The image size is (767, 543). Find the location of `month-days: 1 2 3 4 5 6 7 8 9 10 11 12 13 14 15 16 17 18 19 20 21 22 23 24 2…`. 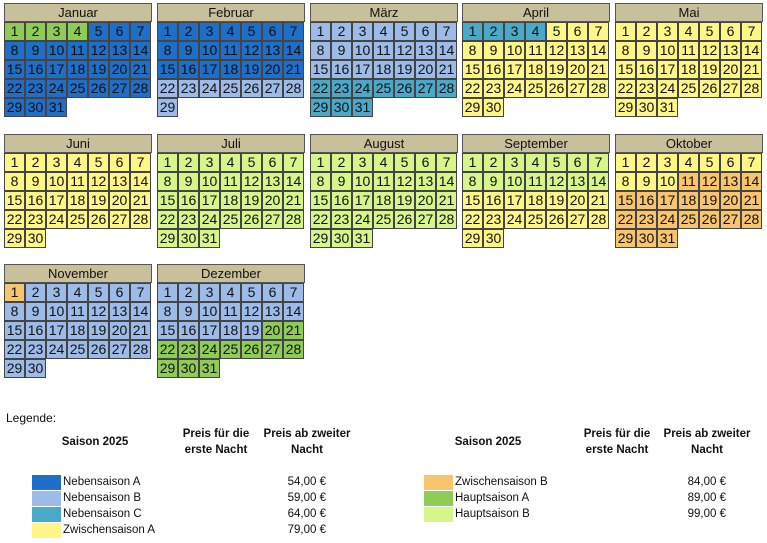

month-days: 1 2 3 4 5 6 7 8 9 10 11 12 13 14 15 16 17 18 19 20 21 22 23 24 2… is located at coordinates (536, 78).